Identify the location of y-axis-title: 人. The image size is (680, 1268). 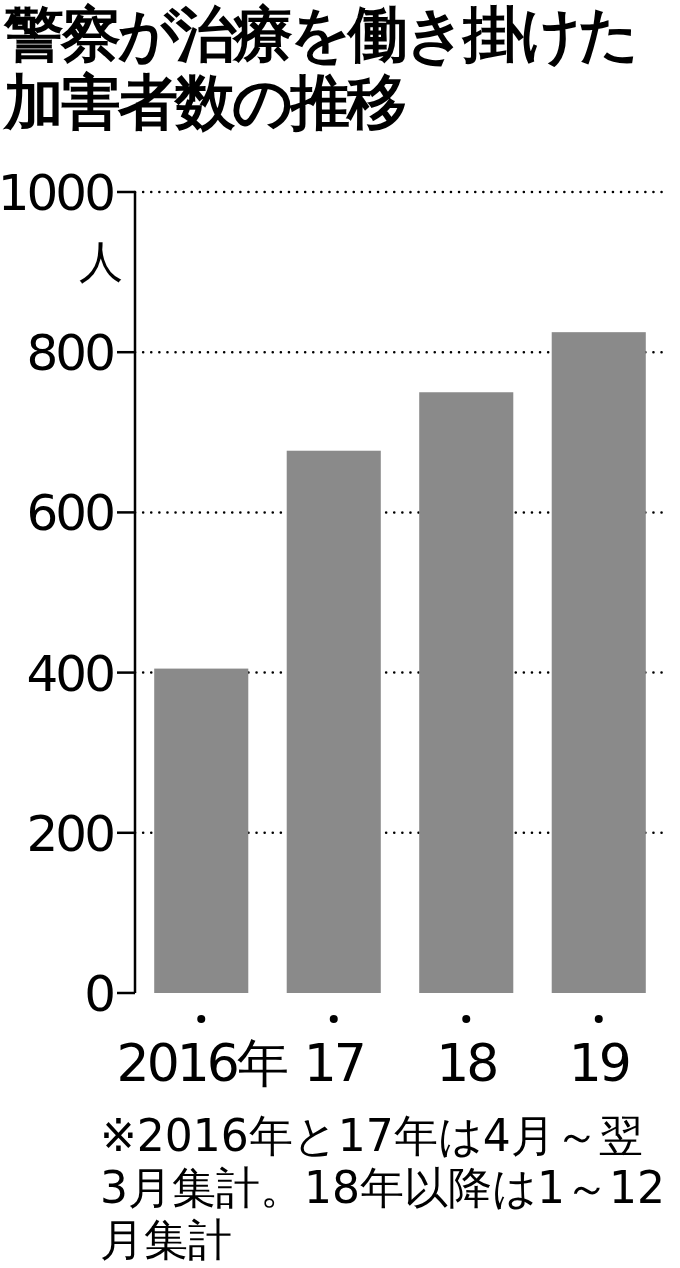
(101, 261).